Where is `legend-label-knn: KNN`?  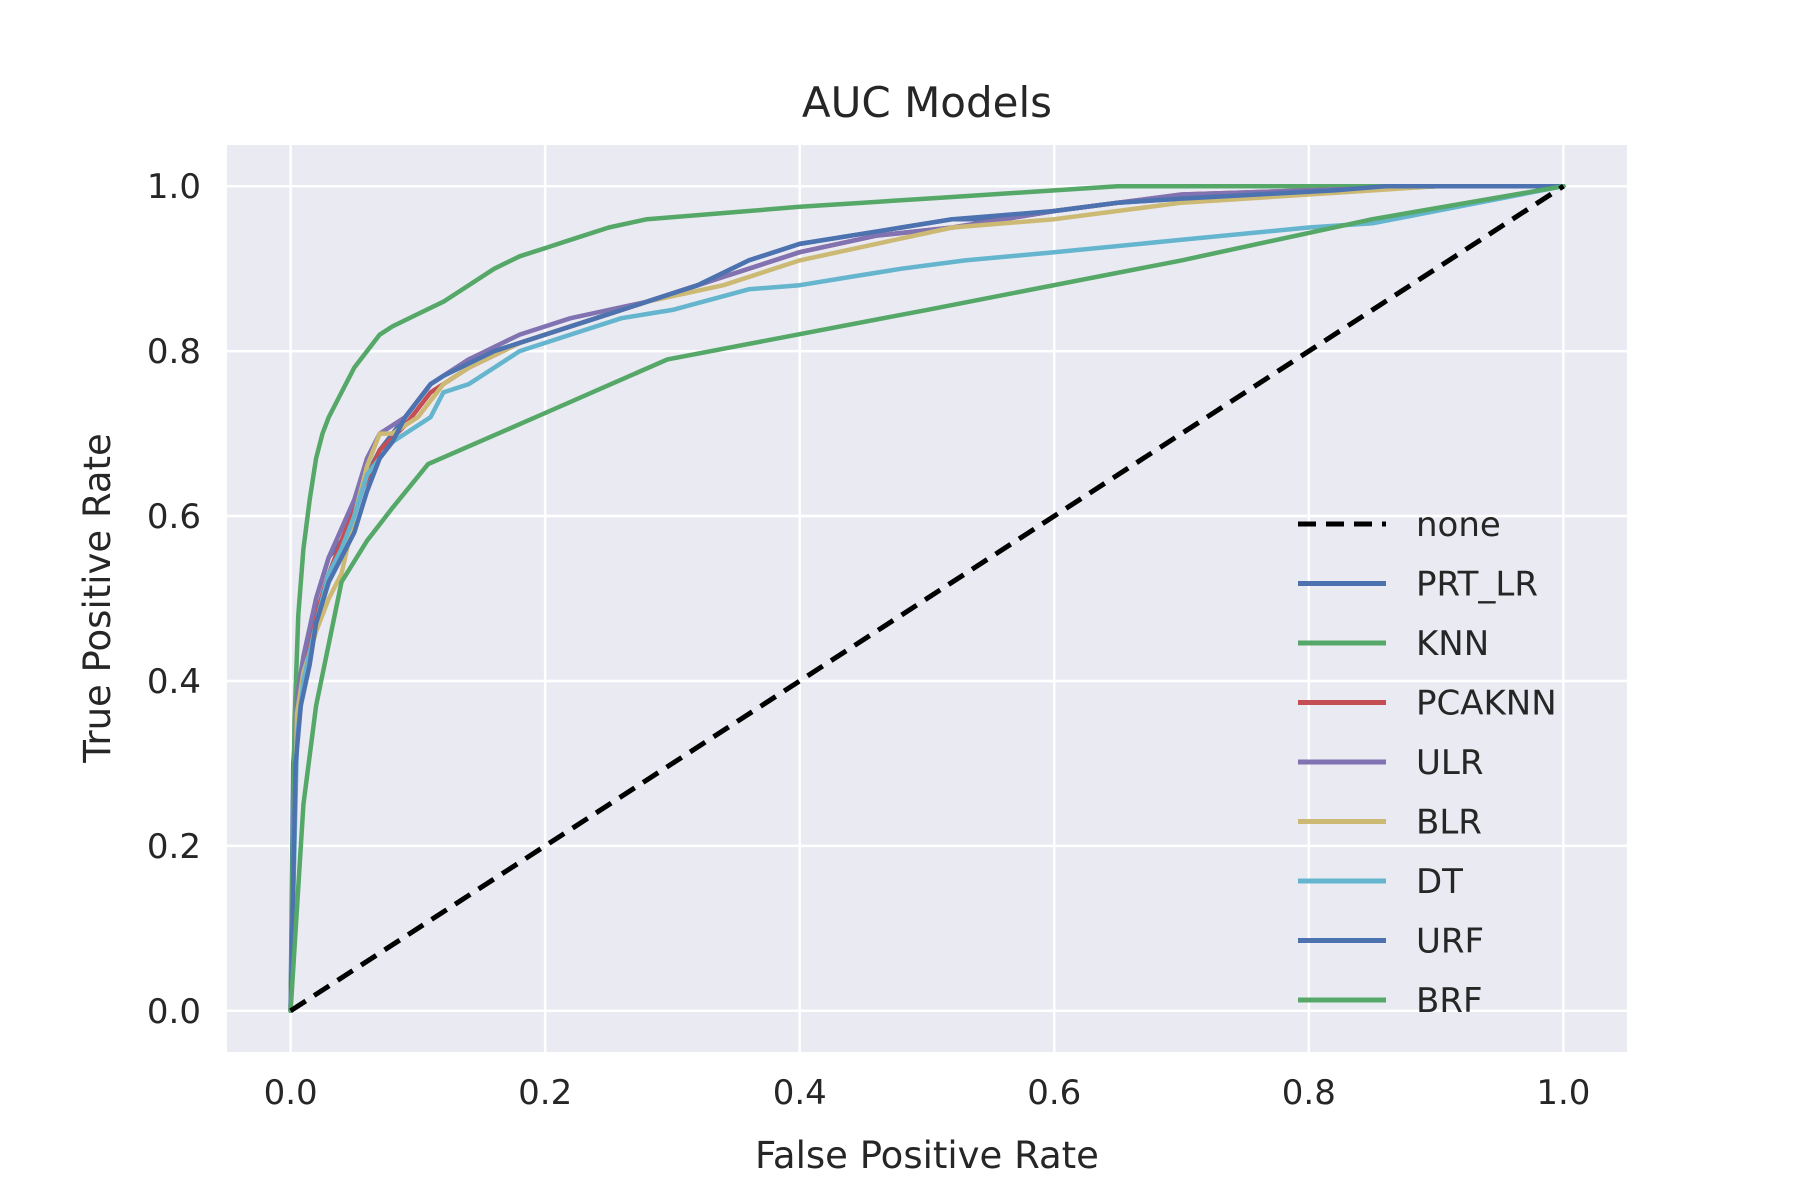 legend-label-knn: KNN is located at coordinates (1452, 644).